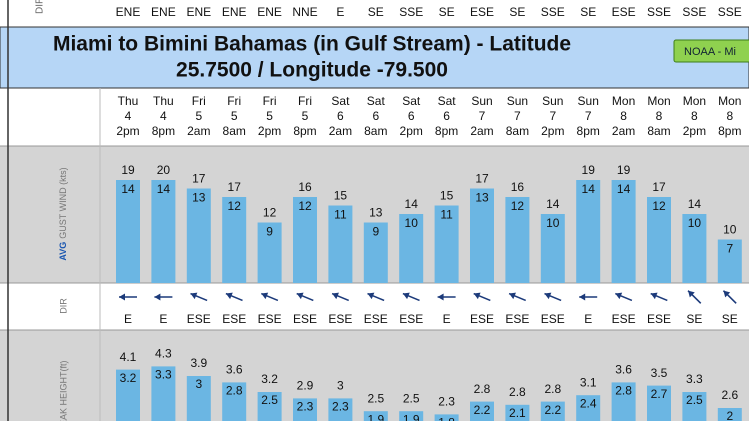 This screenshot has width=749, height=421. What do you see at coordinates (340, 386) in the screenshot?
I see `peak-wave-value: 3` at bounding box center [340, 386].